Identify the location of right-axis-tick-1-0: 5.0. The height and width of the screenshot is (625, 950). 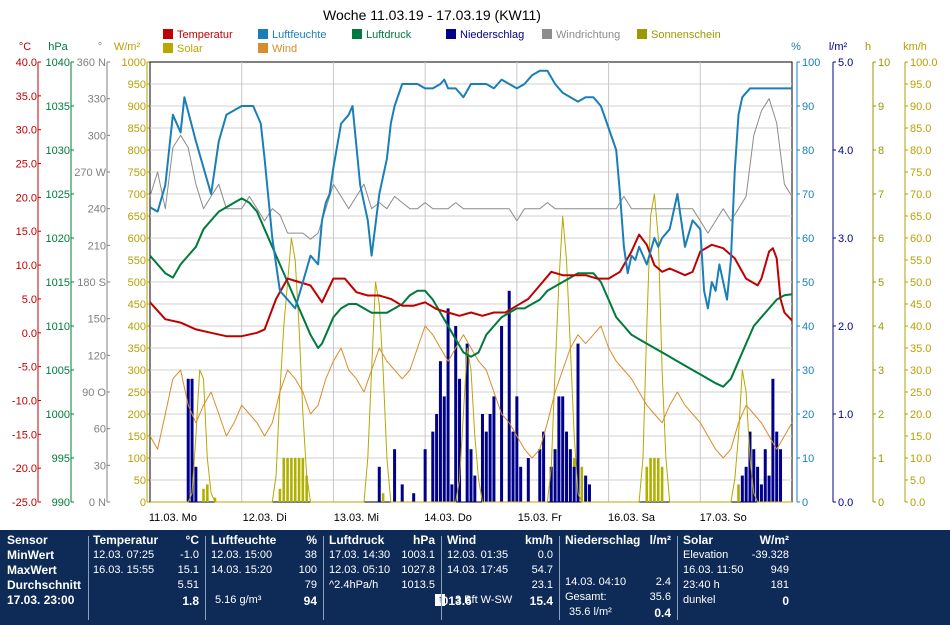
(845, 63).